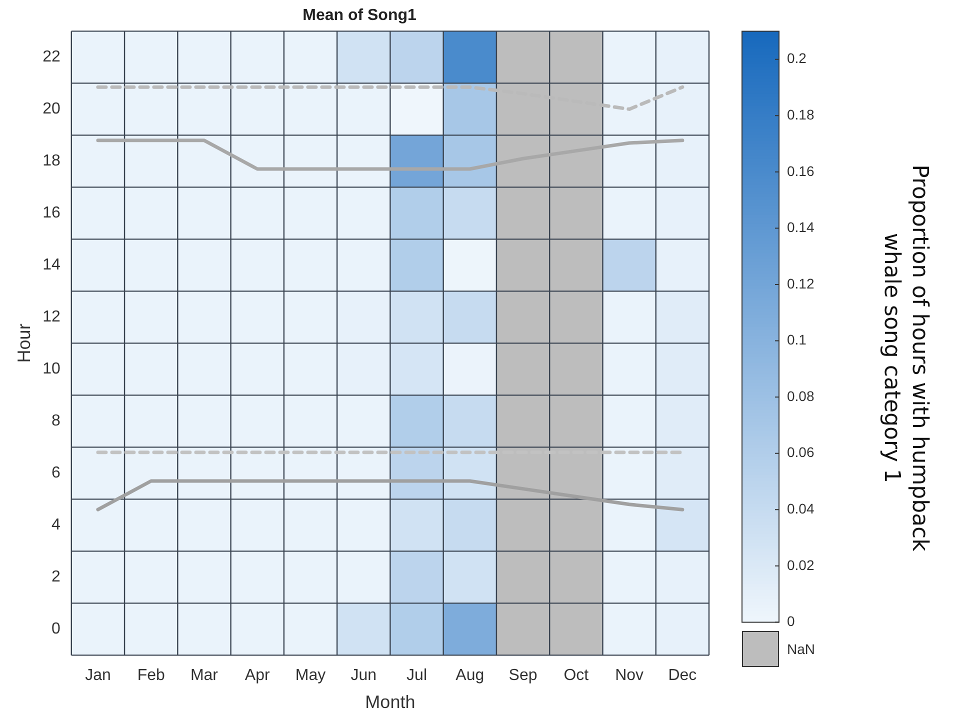  I want to click on x-tick-label: Jun, so click(363, 675).